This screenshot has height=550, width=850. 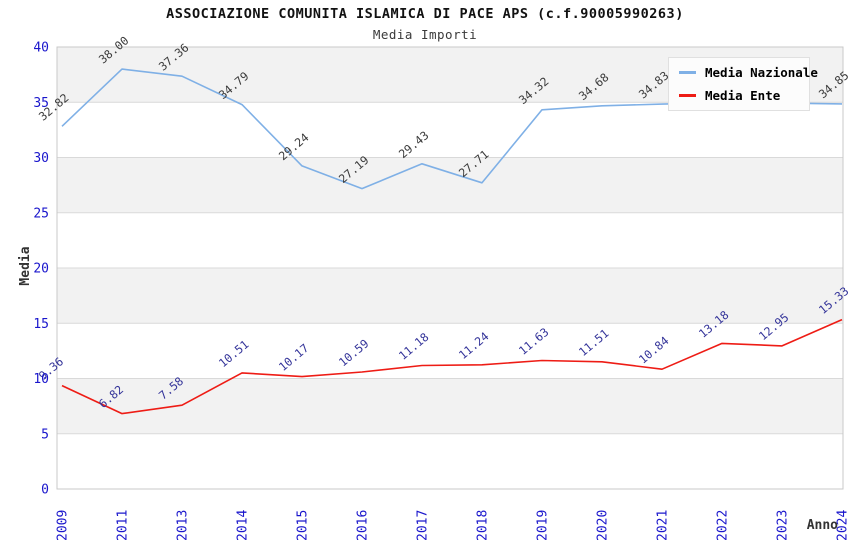 I want to click on x-tick-label: 2022, so click(x=723, y=525).